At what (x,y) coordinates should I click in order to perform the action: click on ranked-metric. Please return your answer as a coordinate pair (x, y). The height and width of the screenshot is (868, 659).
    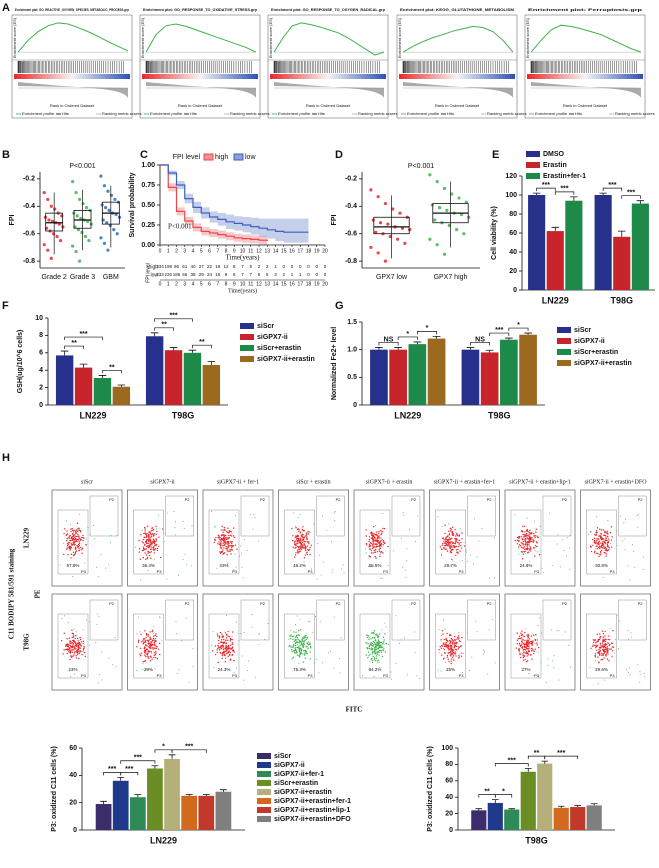
    Looking at the image, I should click on (586, 90).